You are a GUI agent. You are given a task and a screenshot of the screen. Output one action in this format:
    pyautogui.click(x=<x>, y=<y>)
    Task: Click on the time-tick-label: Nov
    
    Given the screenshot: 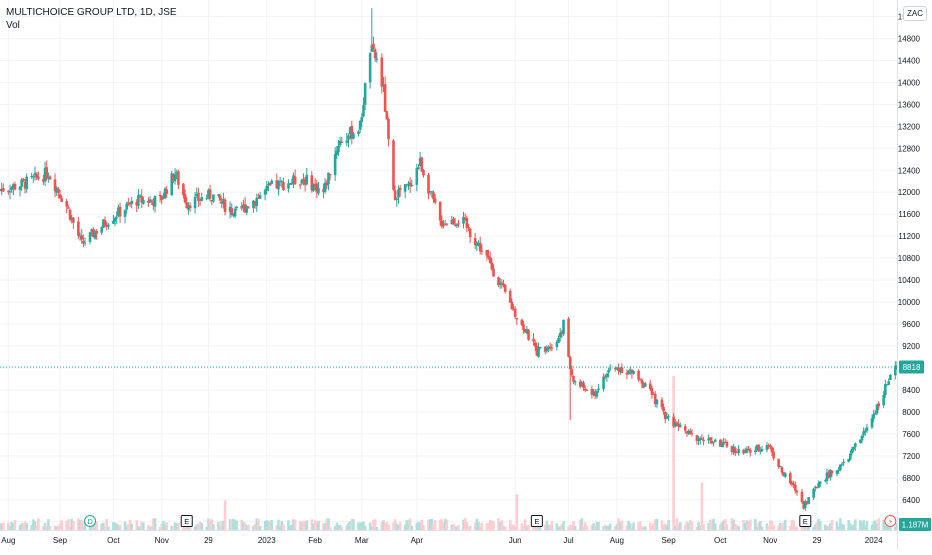 What is the action you would take?
    pyautogui.click(x=162, y=540)
    